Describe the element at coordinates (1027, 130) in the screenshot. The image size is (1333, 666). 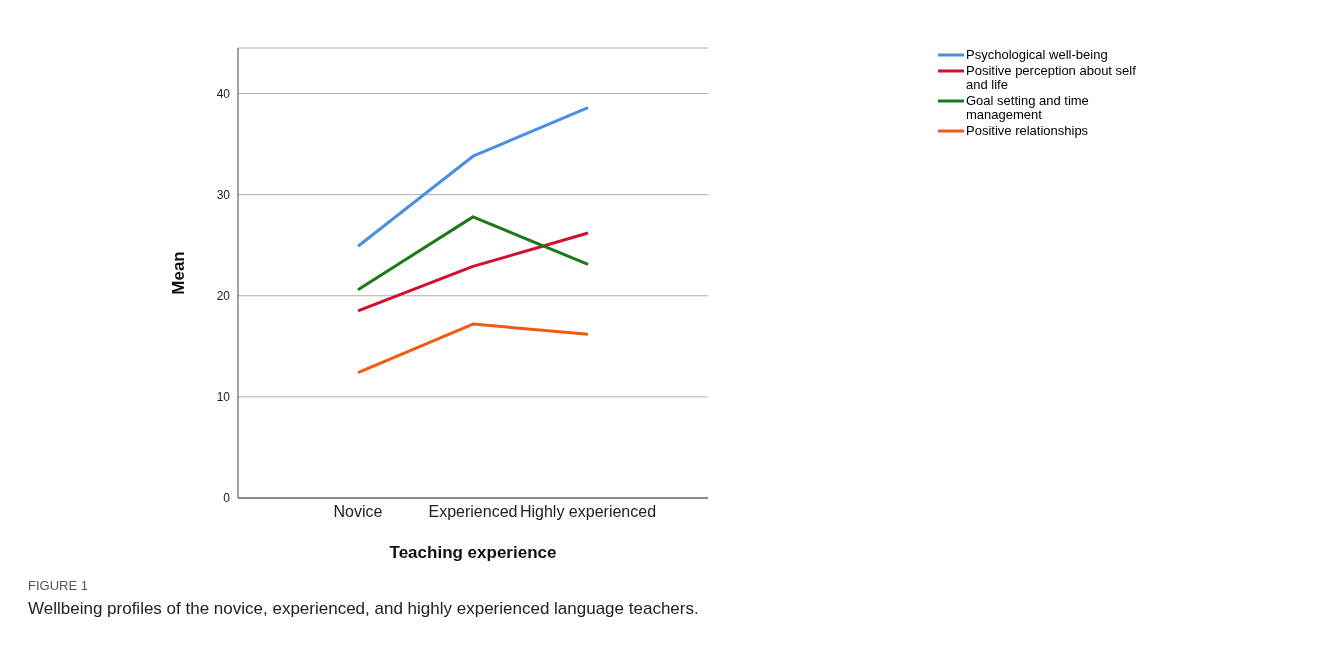
I see `legend-label: Positive relationships` at that location.